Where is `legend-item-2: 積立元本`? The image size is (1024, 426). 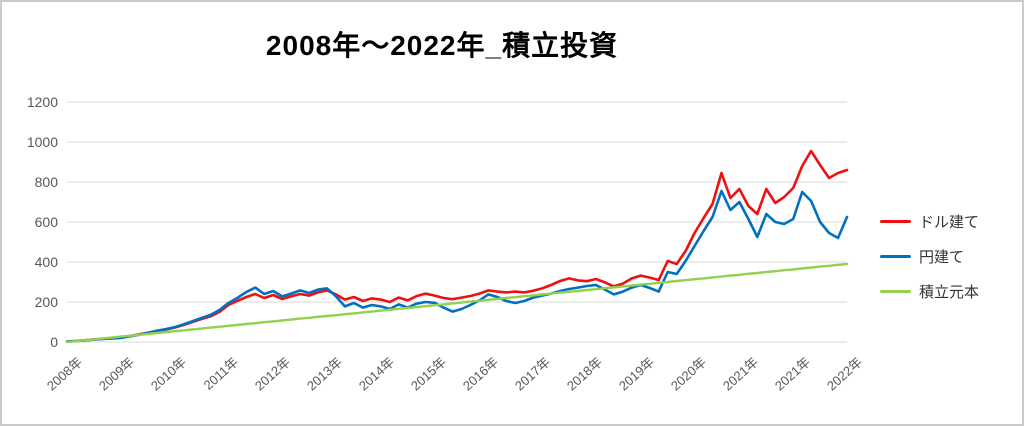
legend-item-2: 積立元本 is located at coordinates (929, 291).